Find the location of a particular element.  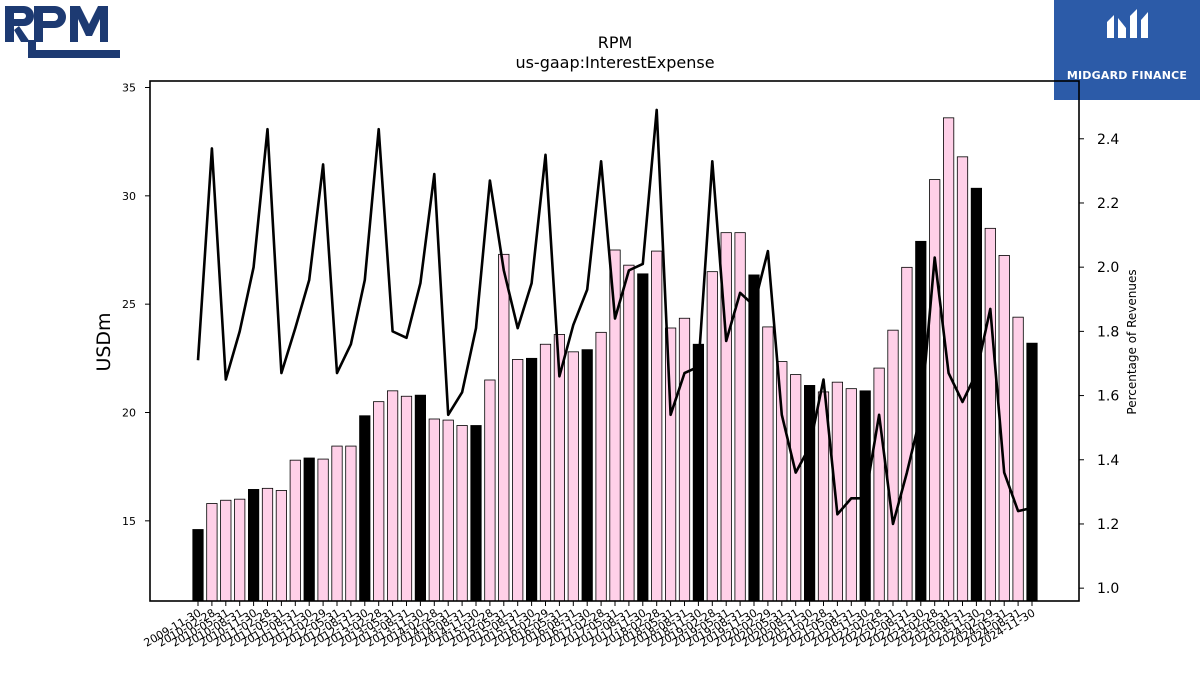

y-axis-label: USDm is located at coordinates (104, 341).